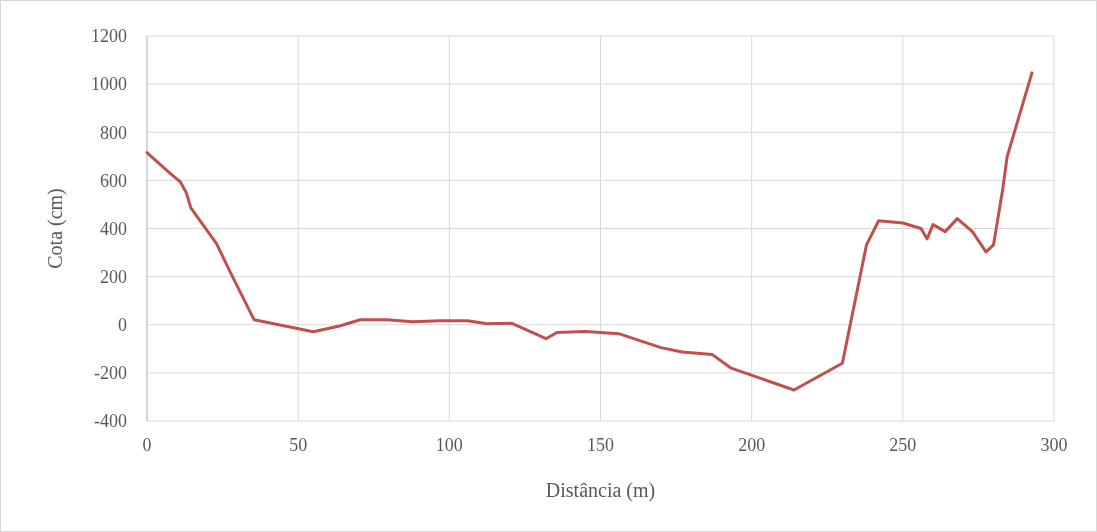  Describe the element at coordinates (109, 84) in the screenshot. I see `y-tick-label: 1000` at that location.